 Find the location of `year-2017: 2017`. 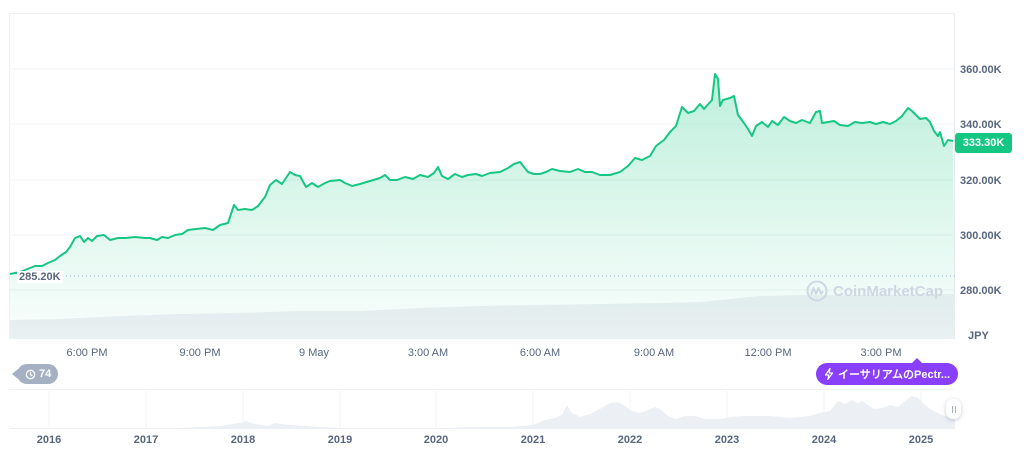

year-2017: 2017 is located at coordinates (146, 440).